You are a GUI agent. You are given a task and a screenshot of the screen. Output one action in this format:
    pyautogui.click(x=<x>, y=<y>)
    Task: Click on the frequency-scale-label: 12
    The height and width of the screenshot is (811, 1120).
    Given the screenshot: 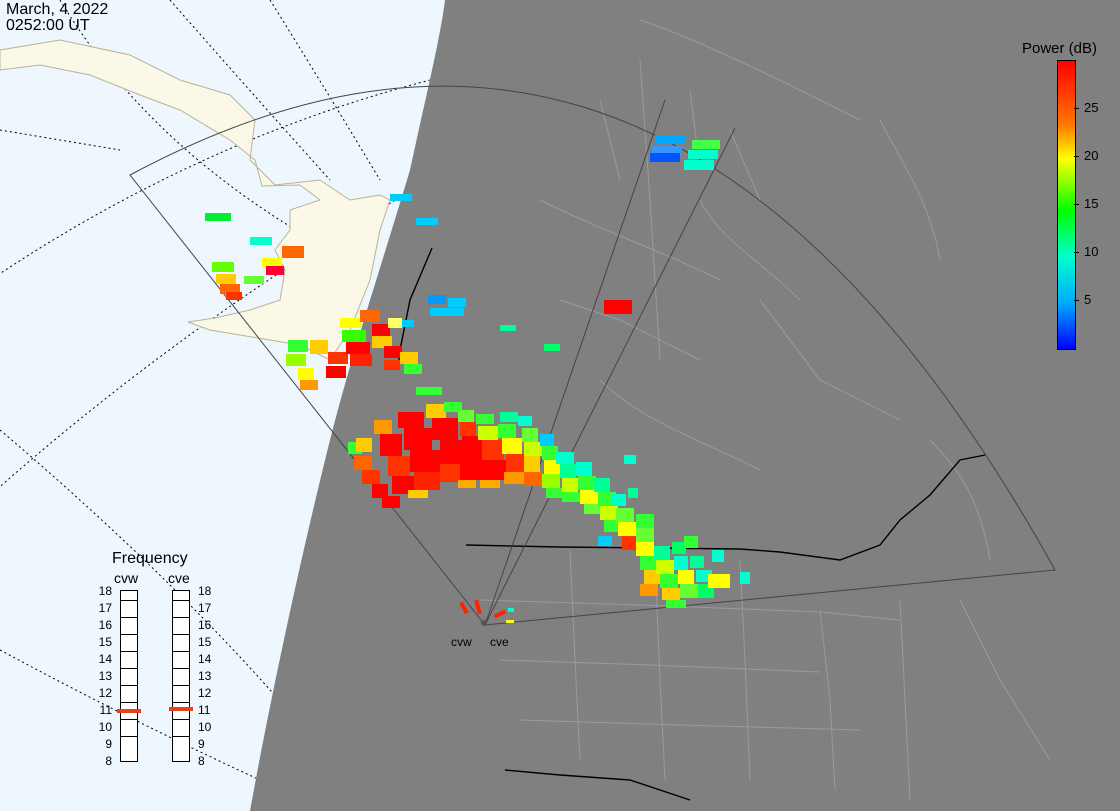 What is the action you would take?
    pyautogui.click(x=105, y=693)
    